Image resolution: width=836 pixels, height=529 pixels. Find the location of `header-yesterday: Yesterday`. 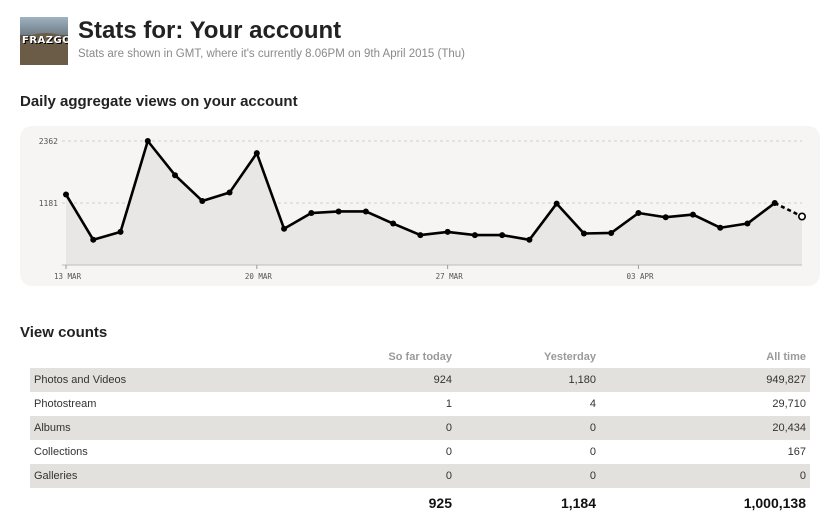

header-yesterday: Yesterday is located at coordinates (570, 357).